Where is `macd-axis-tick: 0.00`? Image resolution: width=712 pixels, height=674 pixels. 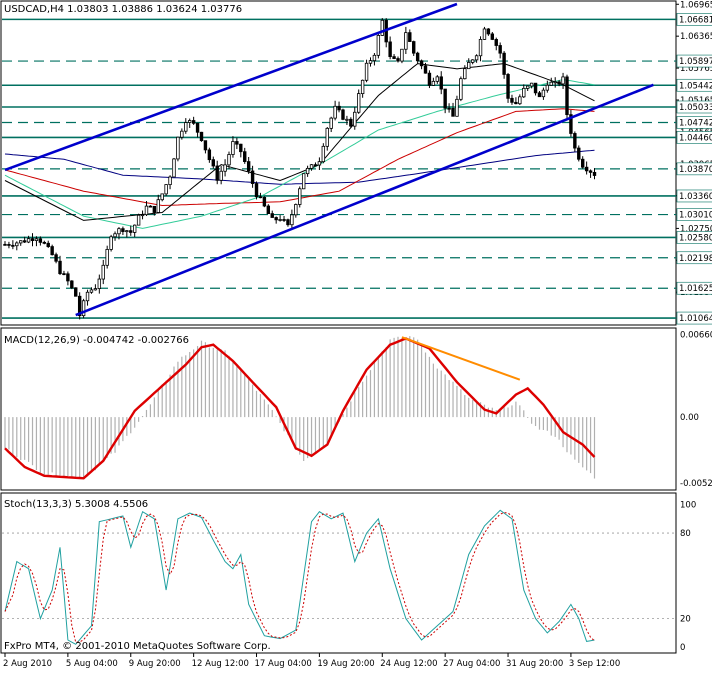
macd-axis-tick: 0.00 is located at coordinates (689, 418).